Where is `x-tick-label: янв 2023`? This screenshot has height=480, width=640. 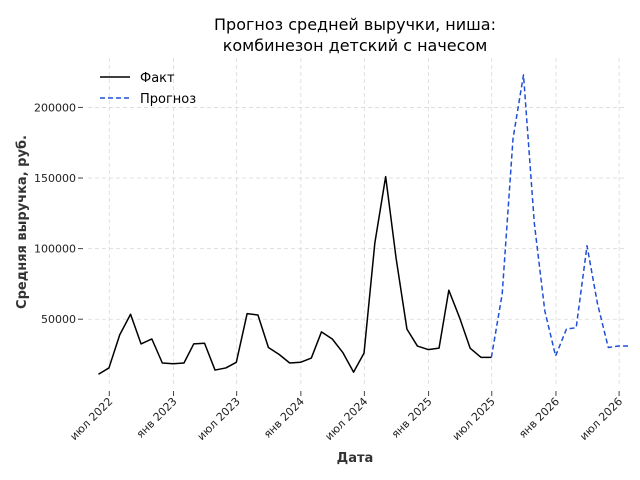
x-tick-label: янв 2023 is located at coordinates (157, 418).